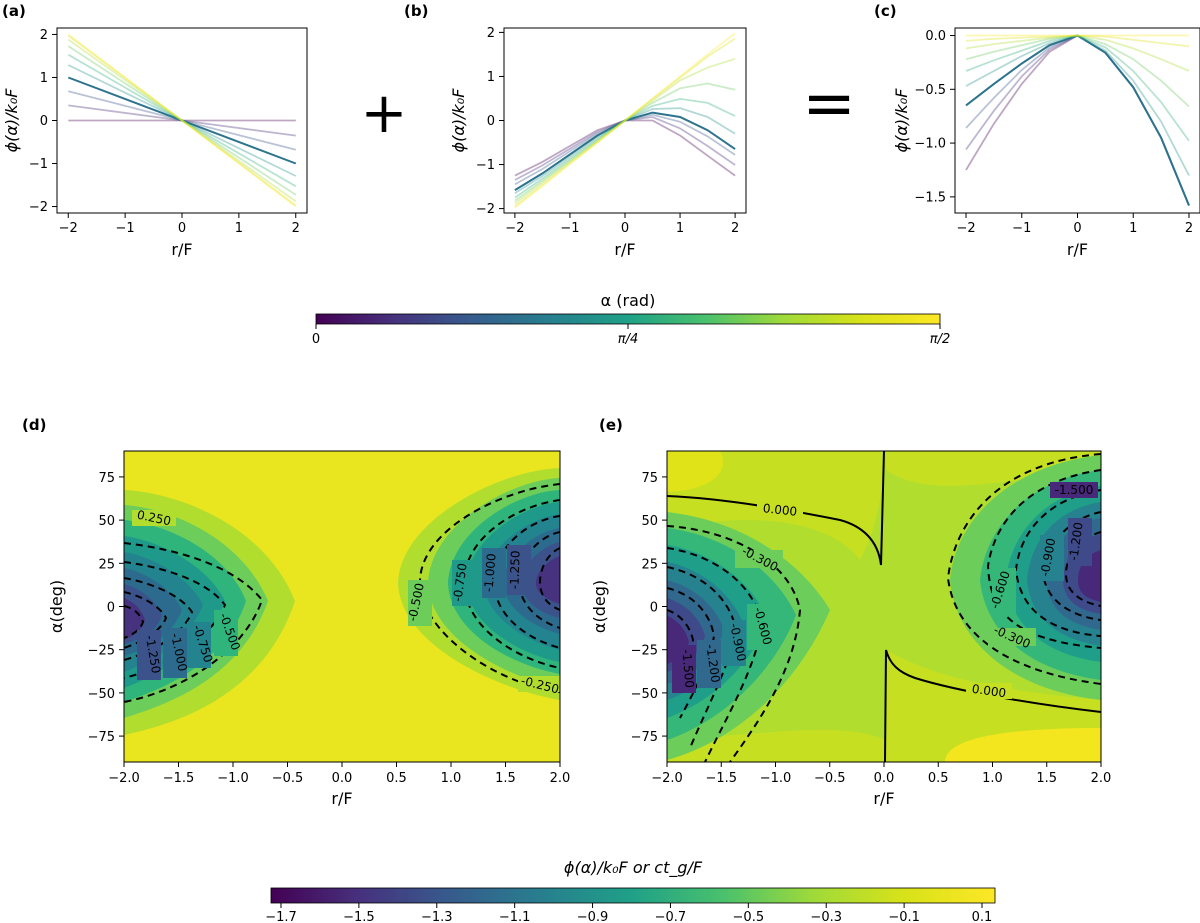 Image resolution: width=1200 pixels, height=923 pixels. What do you see at coordinates (930, 90) in the screenshot?
I see `y-tick-label: −0.5` at bounding box center [930, 90].